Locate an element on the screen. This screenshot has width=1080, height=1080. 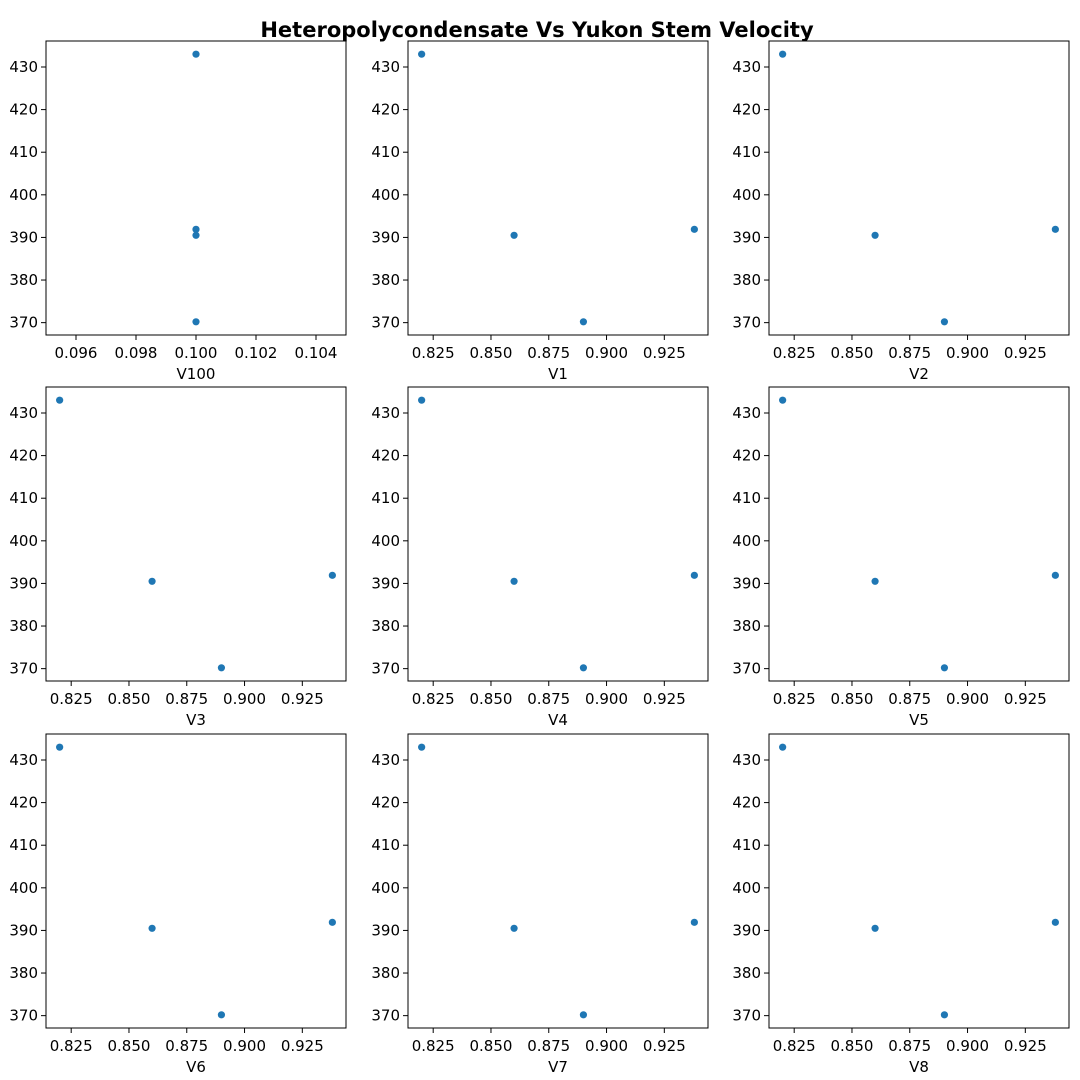
x-axis-label: V2 is located at coordinates (919, 374).